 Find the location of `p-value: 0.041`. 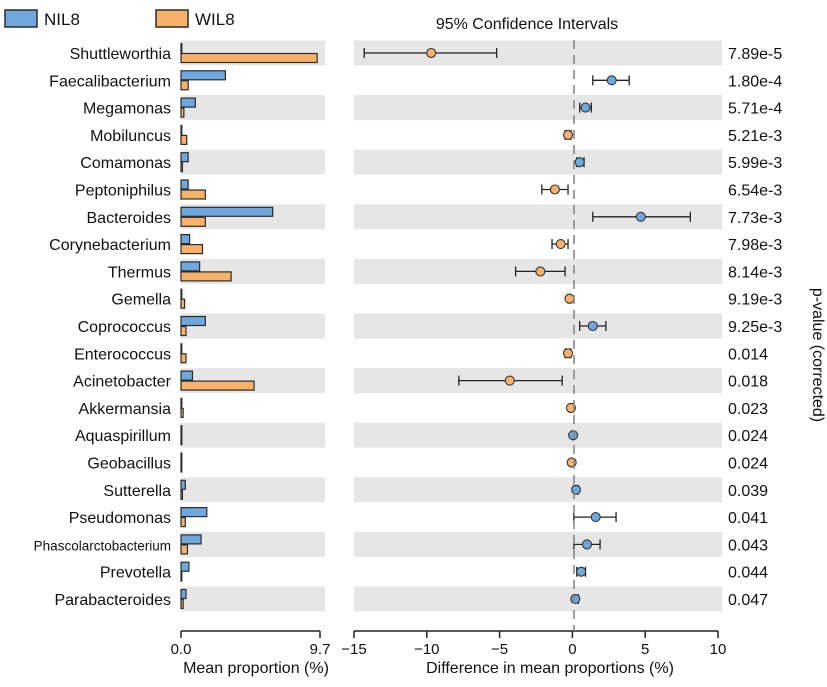

p-value: 0.041 is located at coordinates (748, 518).